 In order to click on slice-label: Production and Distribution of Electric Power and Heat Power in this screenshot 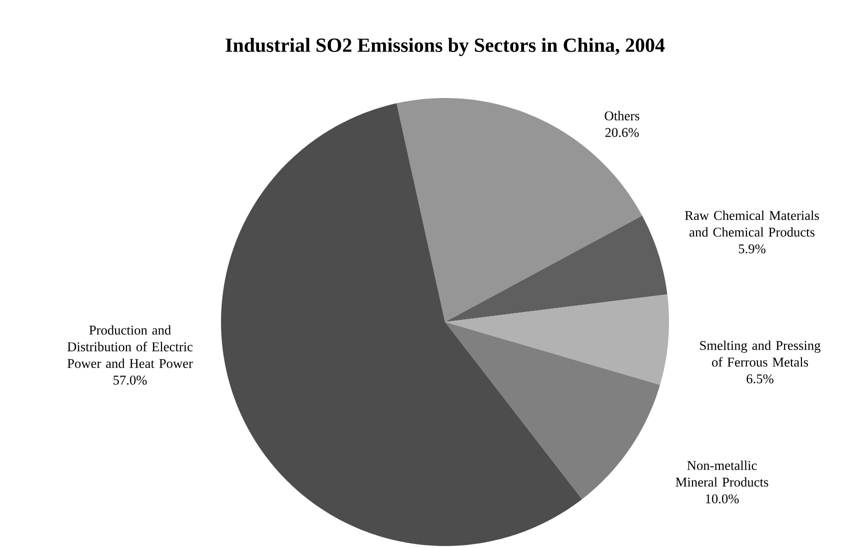, I will do `click(130, 346)`.